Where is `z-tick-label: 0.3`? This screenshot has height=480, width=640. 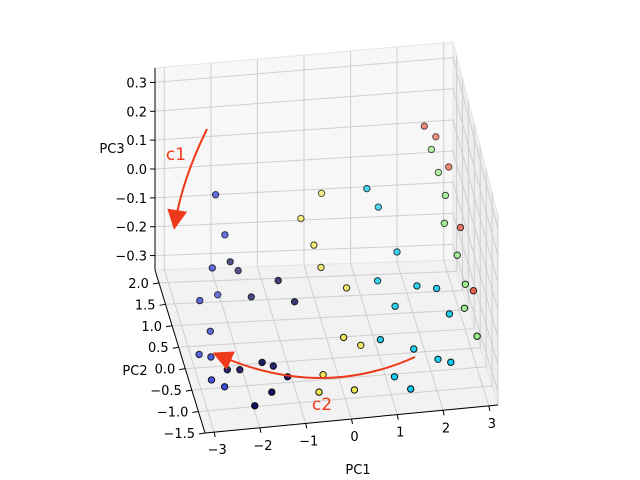 z-tick-label: 0.3 is located at coordinates (136, 83).